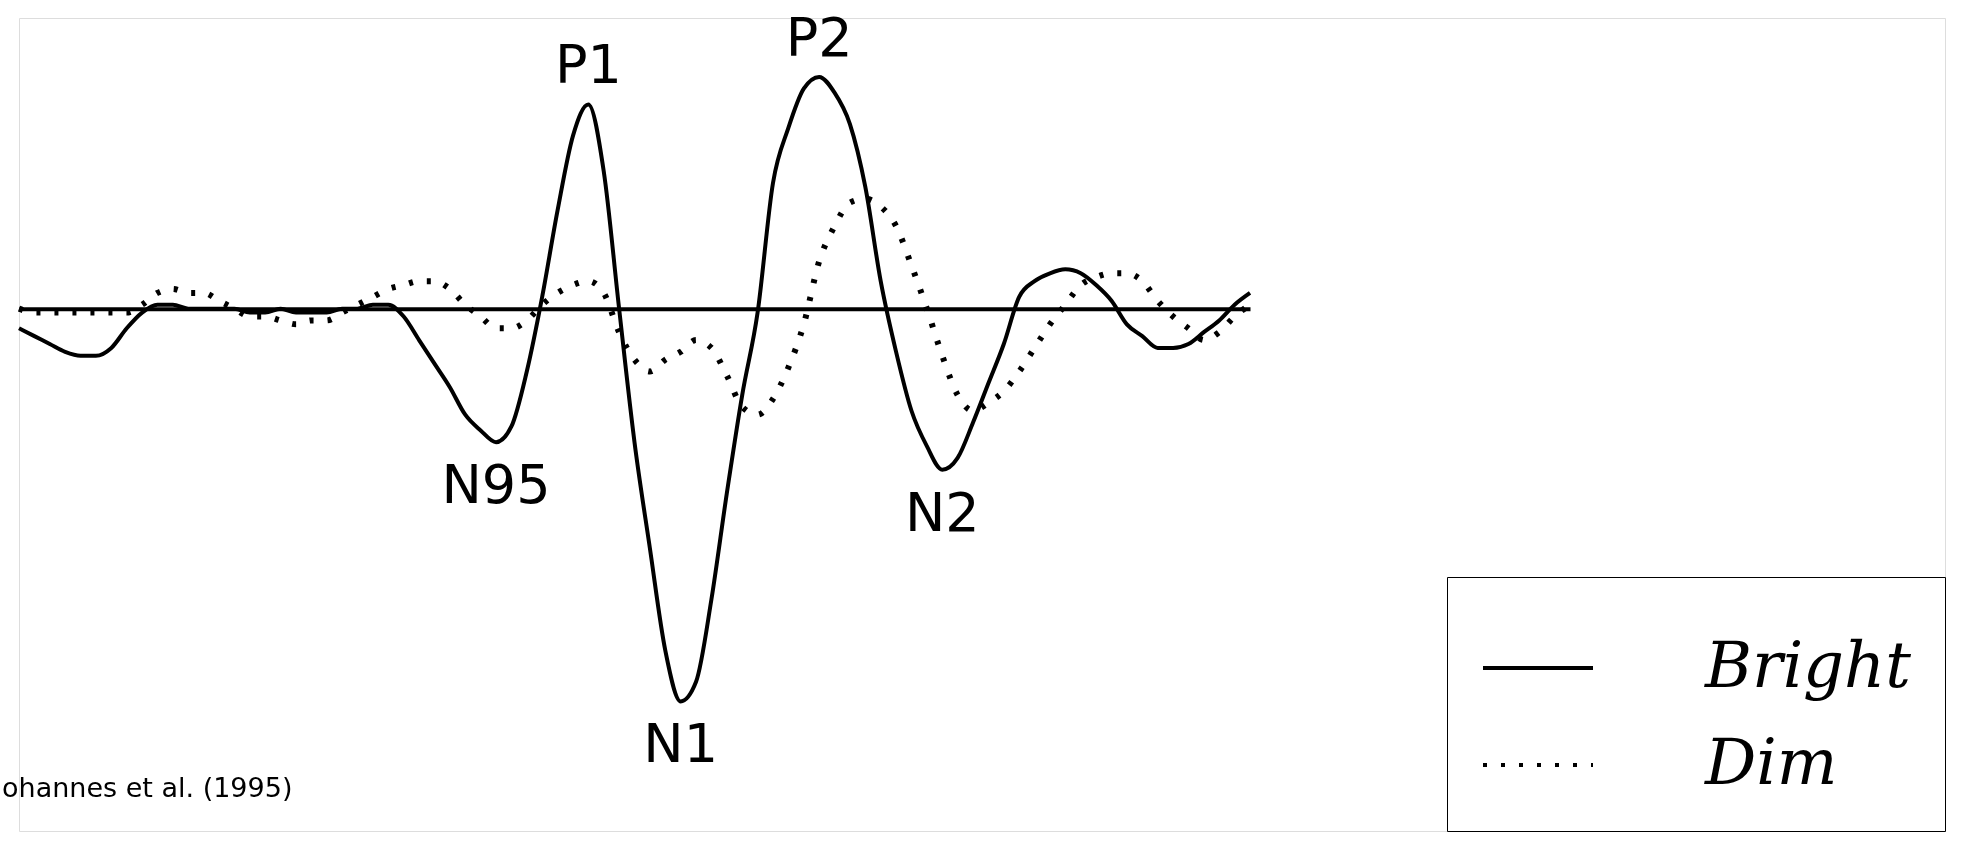  I want to click on annotation: N1, so click(681, 744).